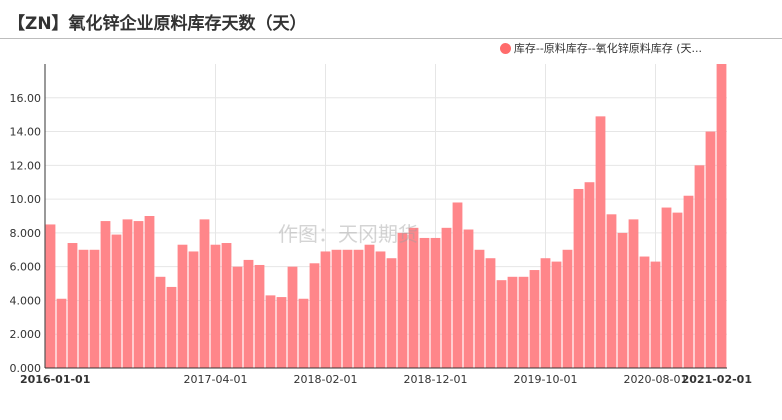  I want to click on y-tick-label: 10.00, so click(26, 199).